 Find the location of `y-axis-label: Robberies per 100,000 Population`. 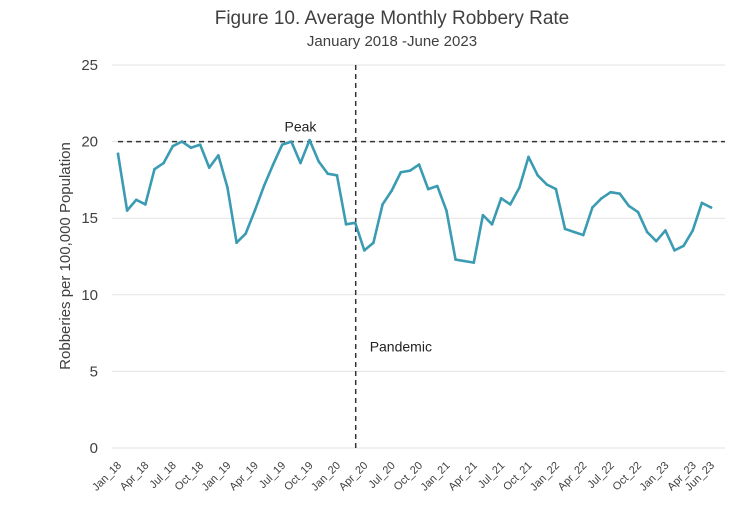

y-axis-label: Robberies per 100,000 Population is located at coordinates (65, 256).